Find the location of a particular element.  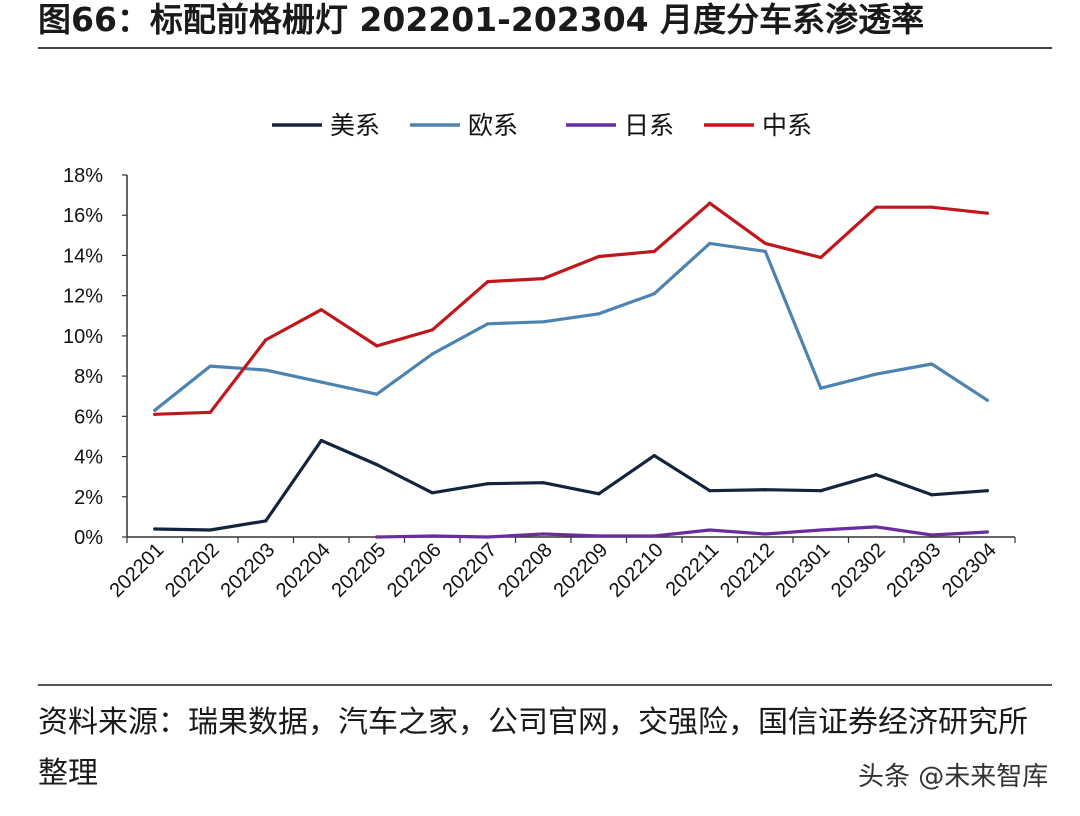

x-tick-label: 202205 is located at coordinates (359, 570).